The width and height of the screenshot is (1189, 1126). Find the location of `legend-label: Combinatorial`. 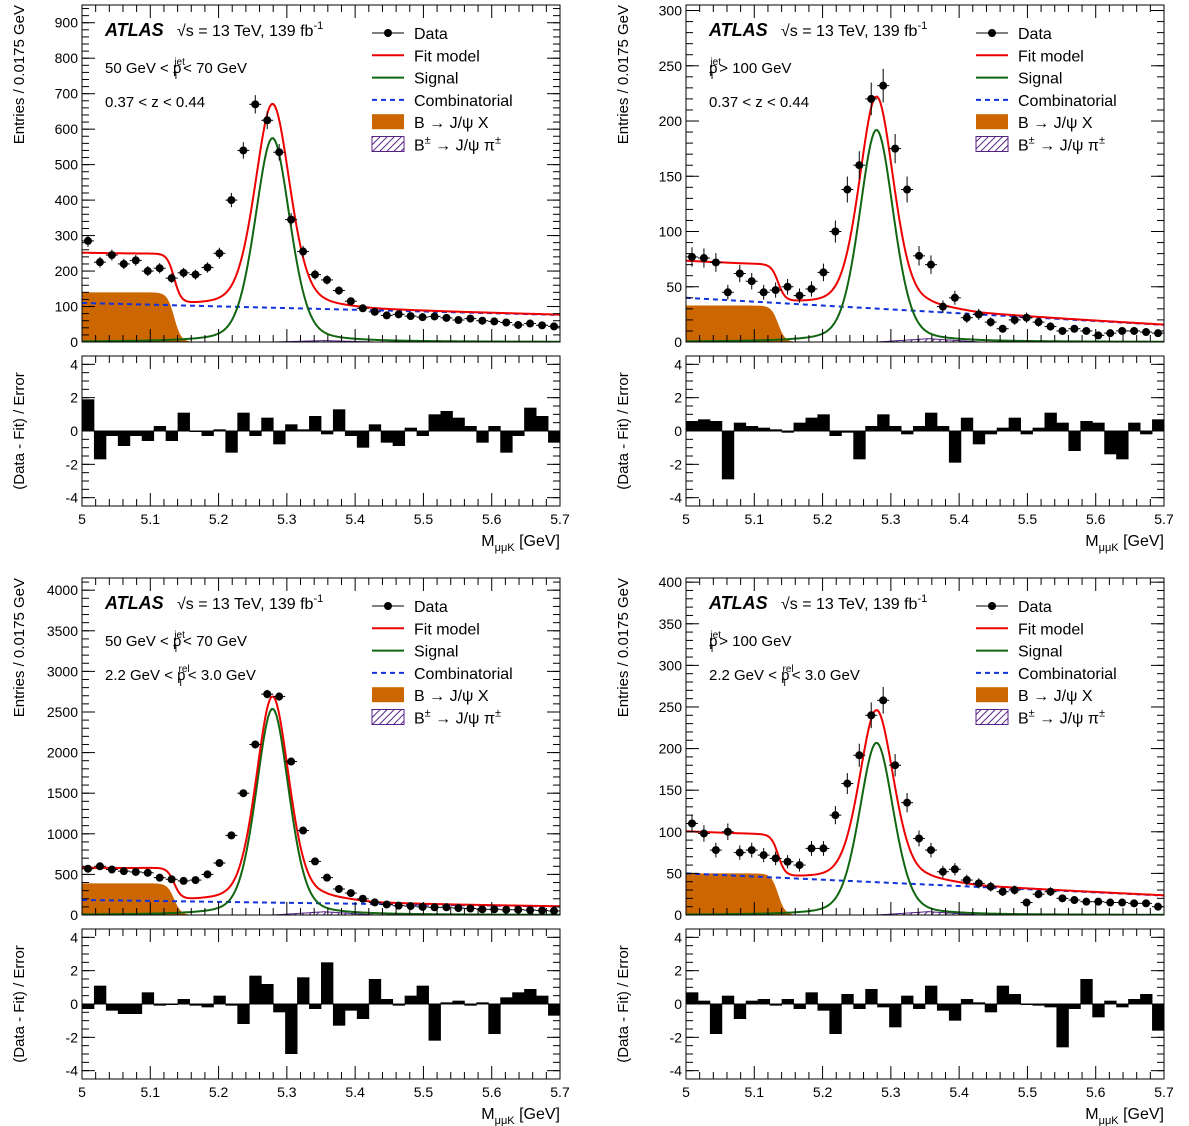

legend-label: Combinatorial is located at coordinates (1067, 101).